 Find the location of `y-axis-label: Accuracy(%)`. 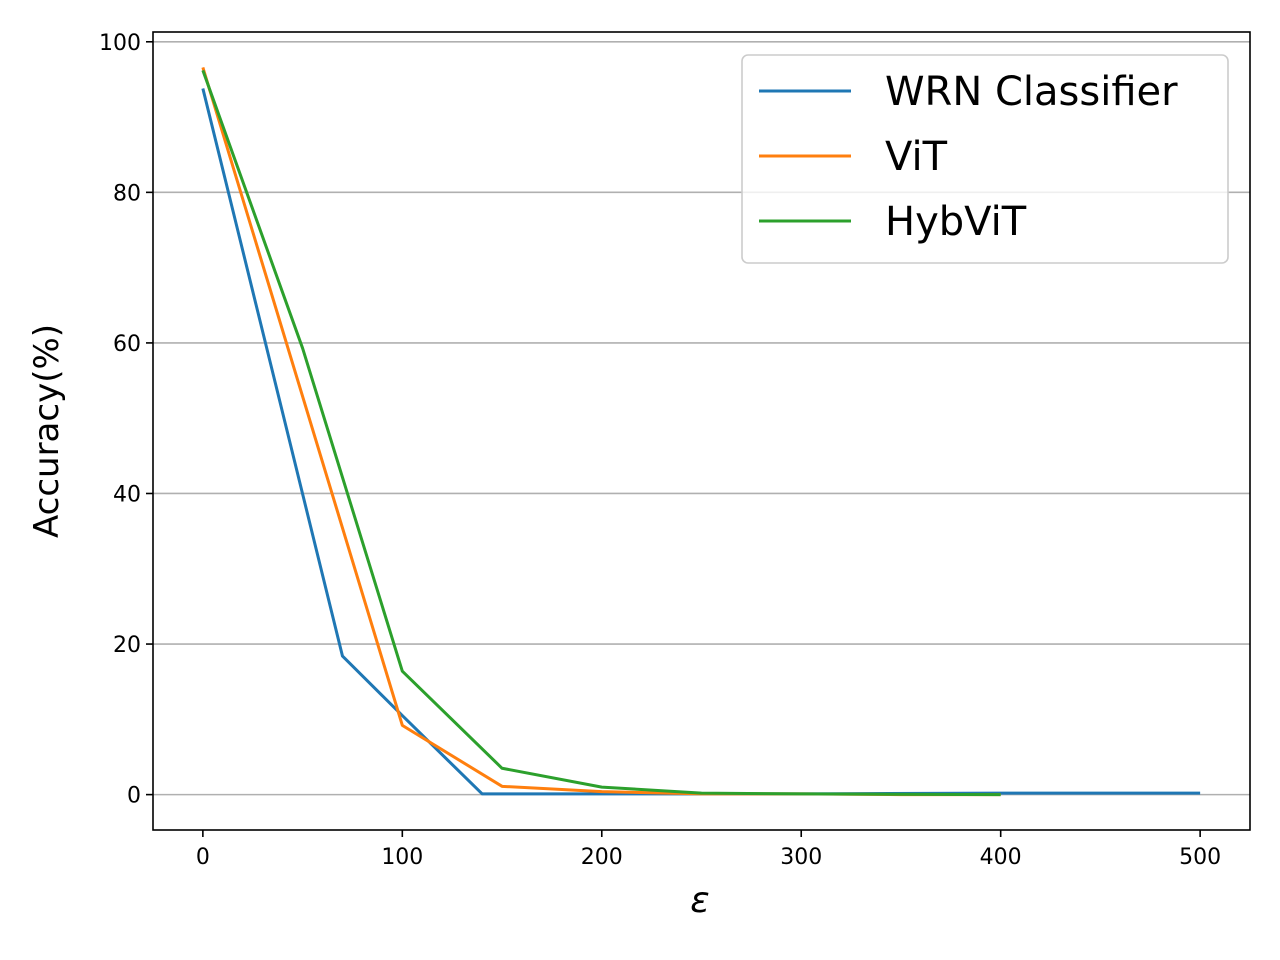

y-axis-label: Accuracy(%) is located at coordinates (47, 431).